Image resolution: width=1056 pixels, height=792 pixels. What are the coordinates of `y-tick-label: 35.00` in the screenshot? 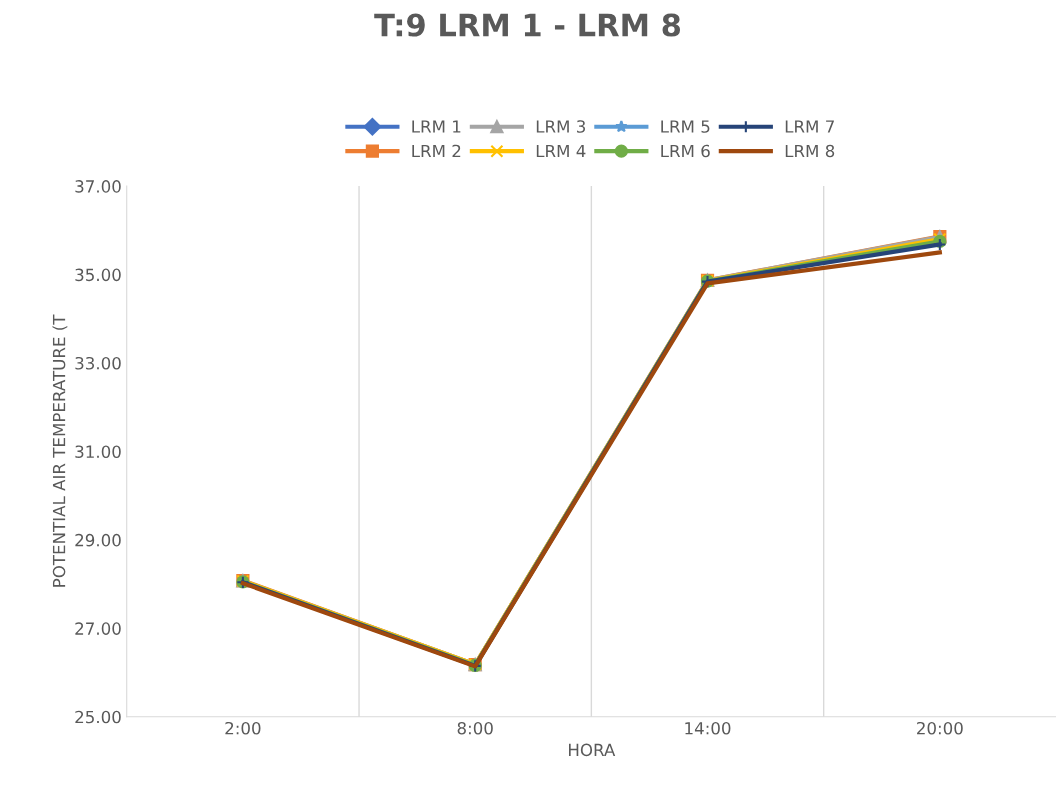 It's located at (98, 275).